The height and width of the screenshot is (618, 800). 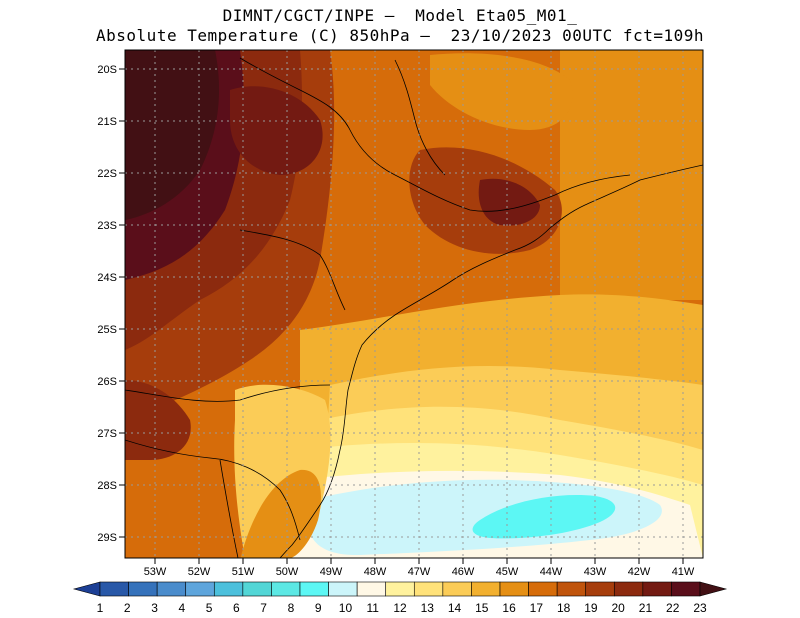 I want to click on colorbar-label: 20, so click(x=619, y=608).